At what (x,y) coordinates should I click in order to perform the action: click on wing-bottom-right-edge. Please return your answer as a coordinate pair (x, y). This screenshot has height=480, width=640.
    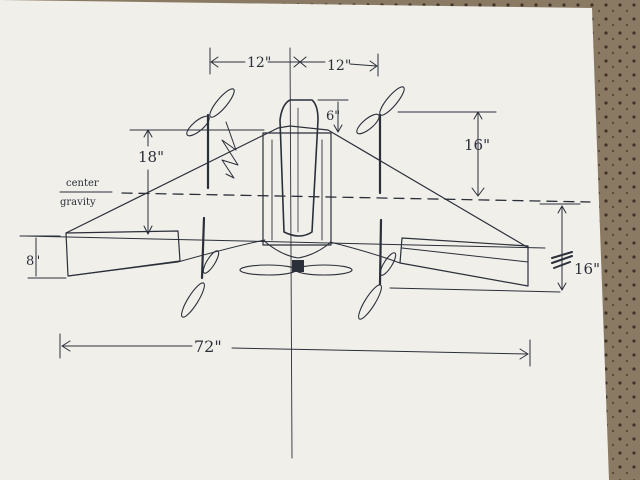
    Looking at the image, I should click on (475, 290).